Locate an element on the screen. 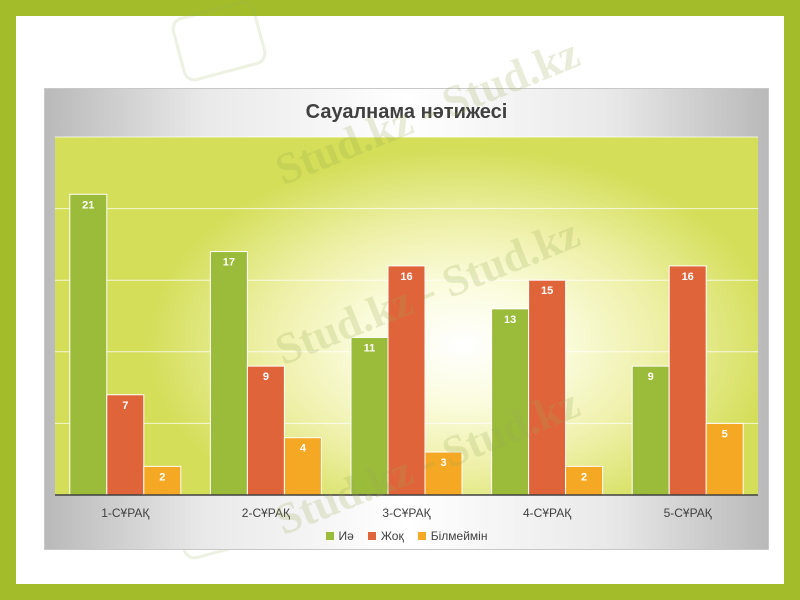 This screenshot has width=800, height=600. legend-item: Жоқ is located at coordinates (385, 536).